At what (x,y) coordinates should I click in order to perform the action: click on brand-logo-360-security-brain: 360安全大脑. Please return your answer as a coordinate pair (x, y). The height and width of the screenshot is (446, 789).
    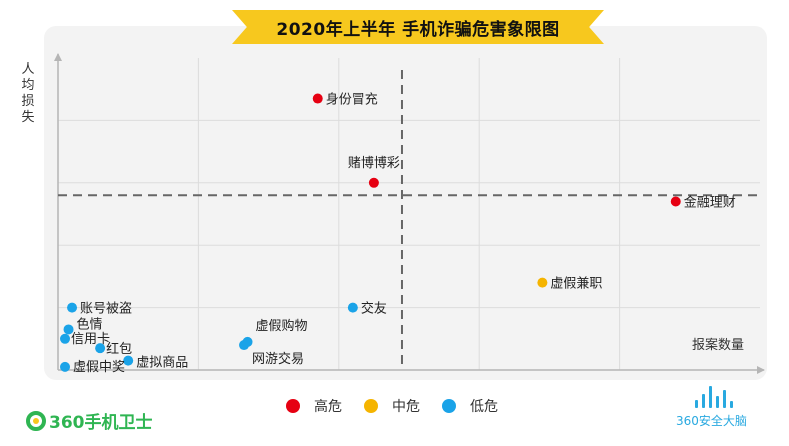
    Looking at the image, I should click on (726, 406).